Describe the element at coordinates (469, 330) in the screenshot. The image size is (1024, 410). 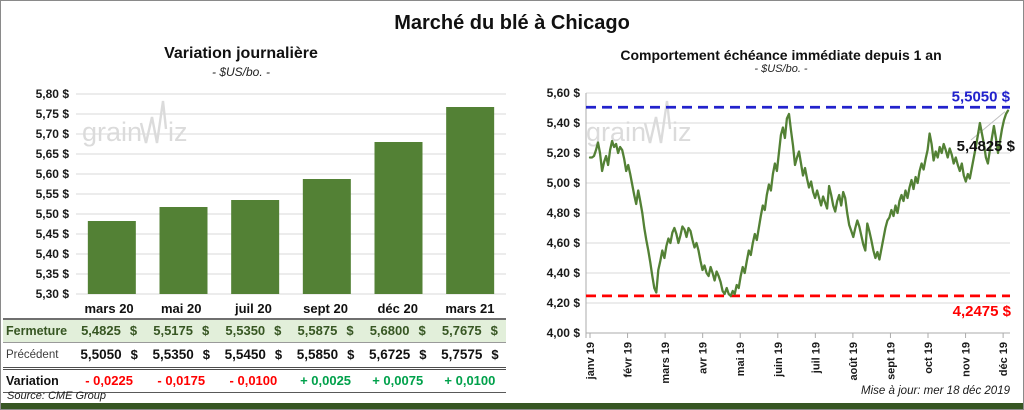
I see `fermeture-value: 5,7675 $` at that location.